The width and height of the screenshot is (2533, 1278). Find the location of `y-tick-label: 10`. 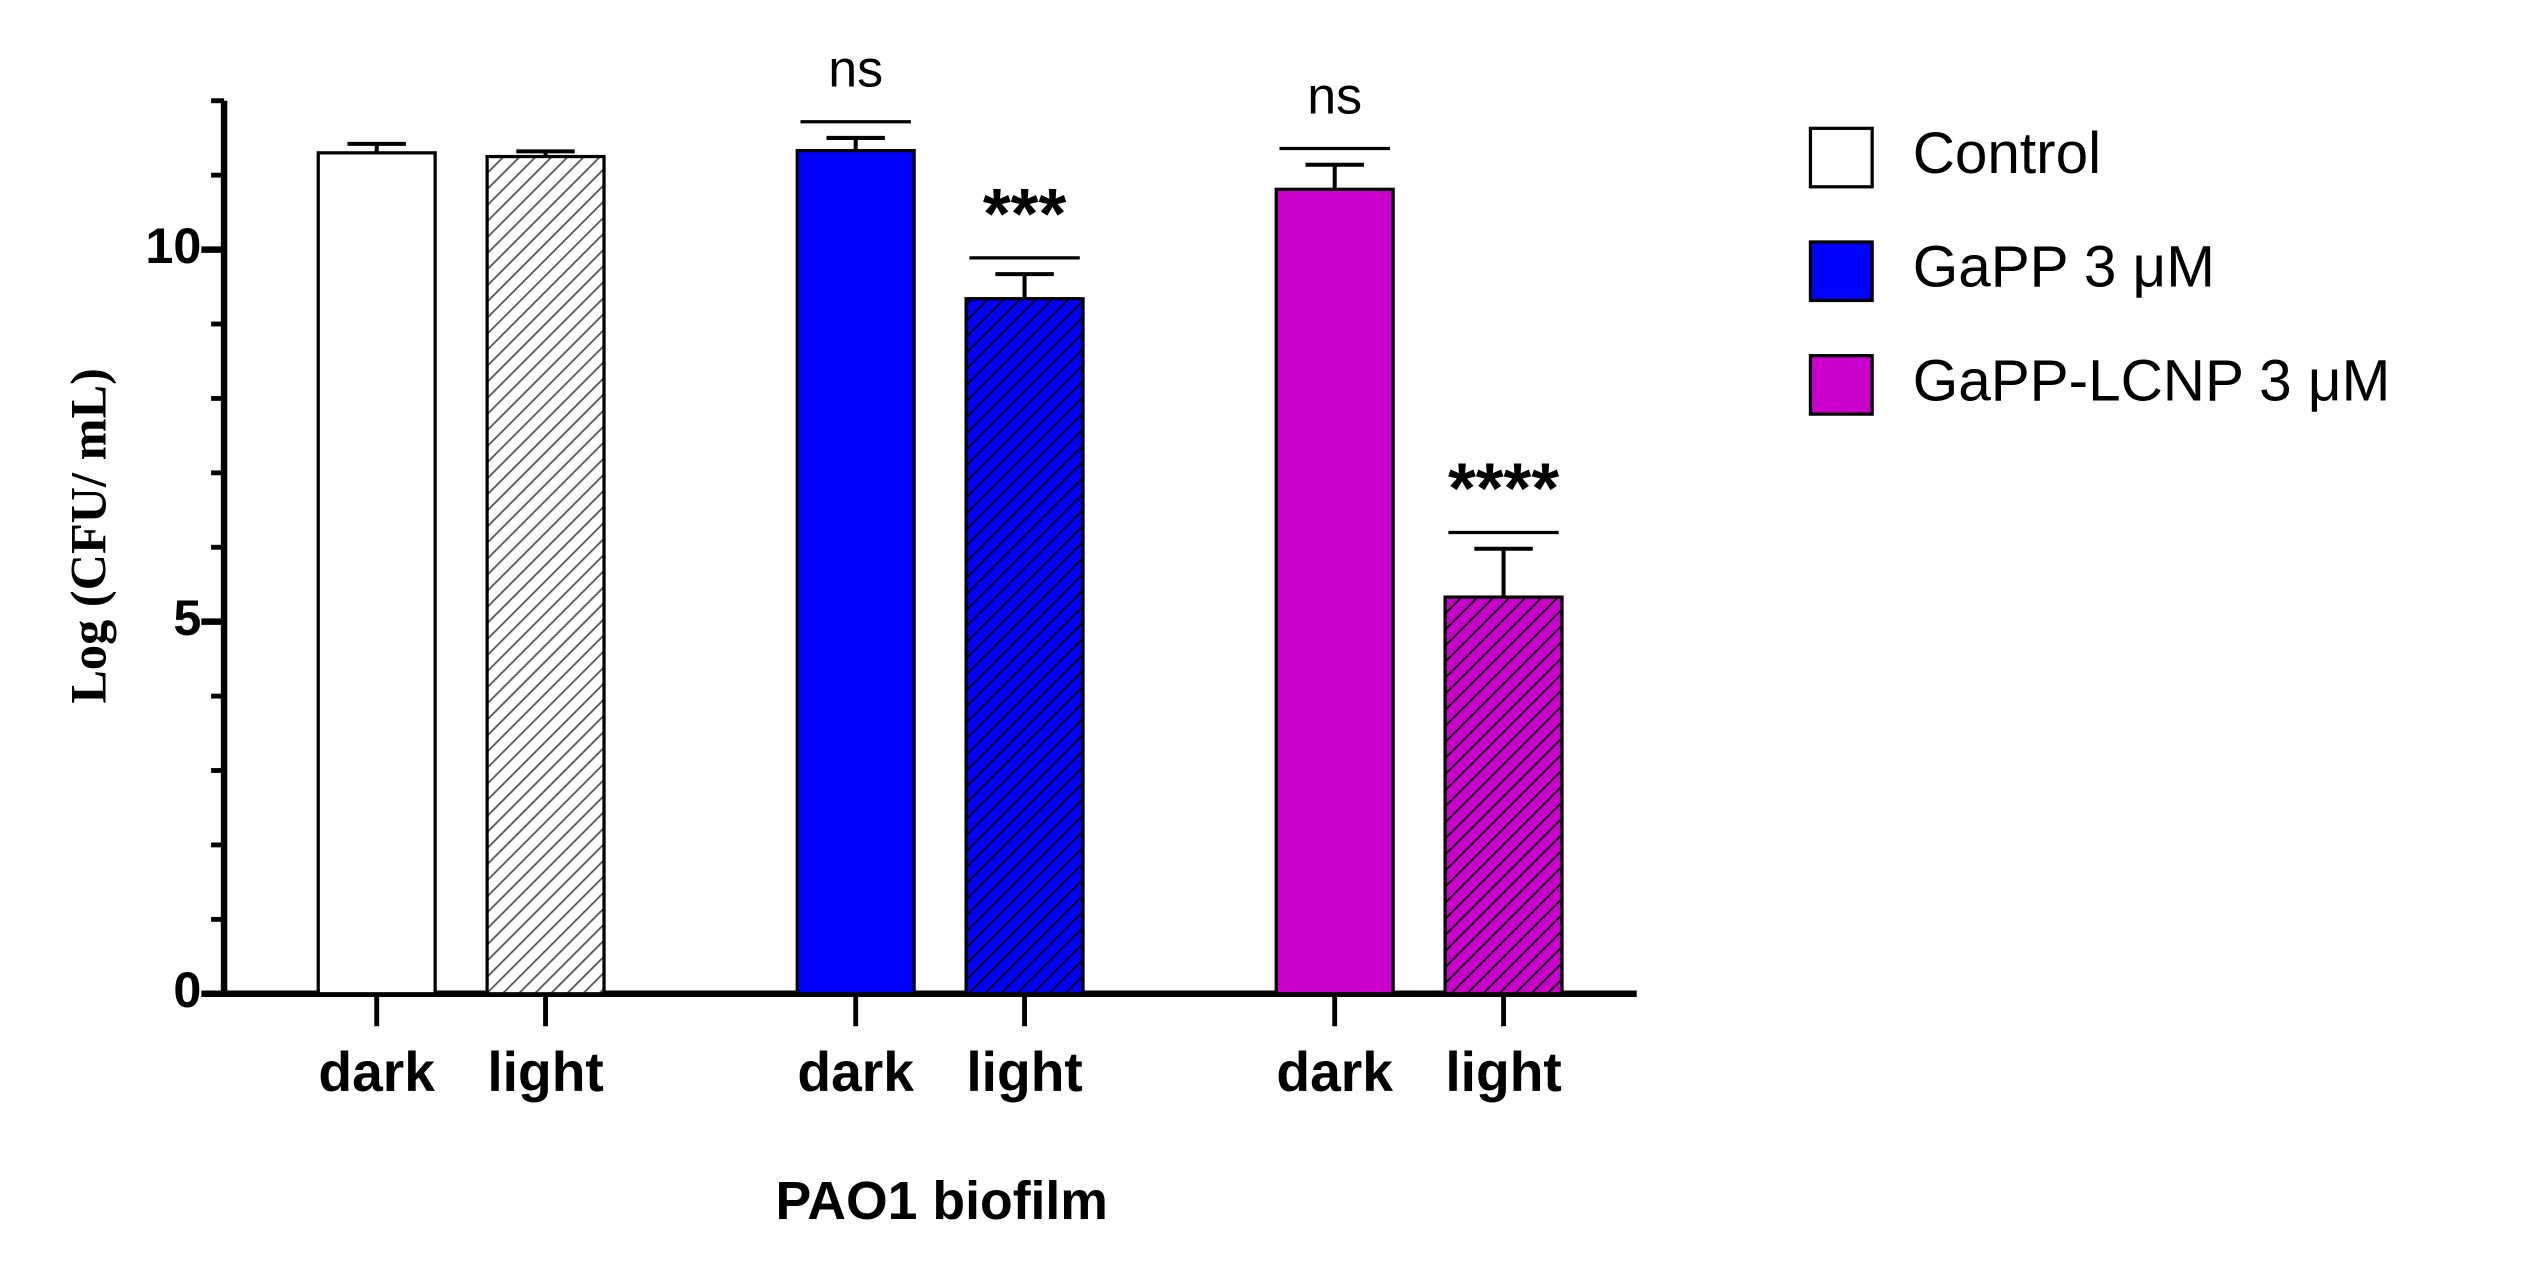

y-tick-label: 10 is located at coordinates (173, 245).